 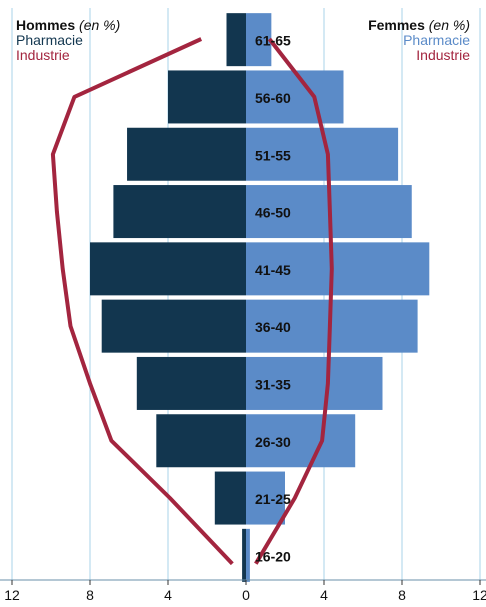 What do you see at coordinates (273, 556) in the screenshot?
I see `category-label-16-20: 16-20` at bounding box center [273, 556].